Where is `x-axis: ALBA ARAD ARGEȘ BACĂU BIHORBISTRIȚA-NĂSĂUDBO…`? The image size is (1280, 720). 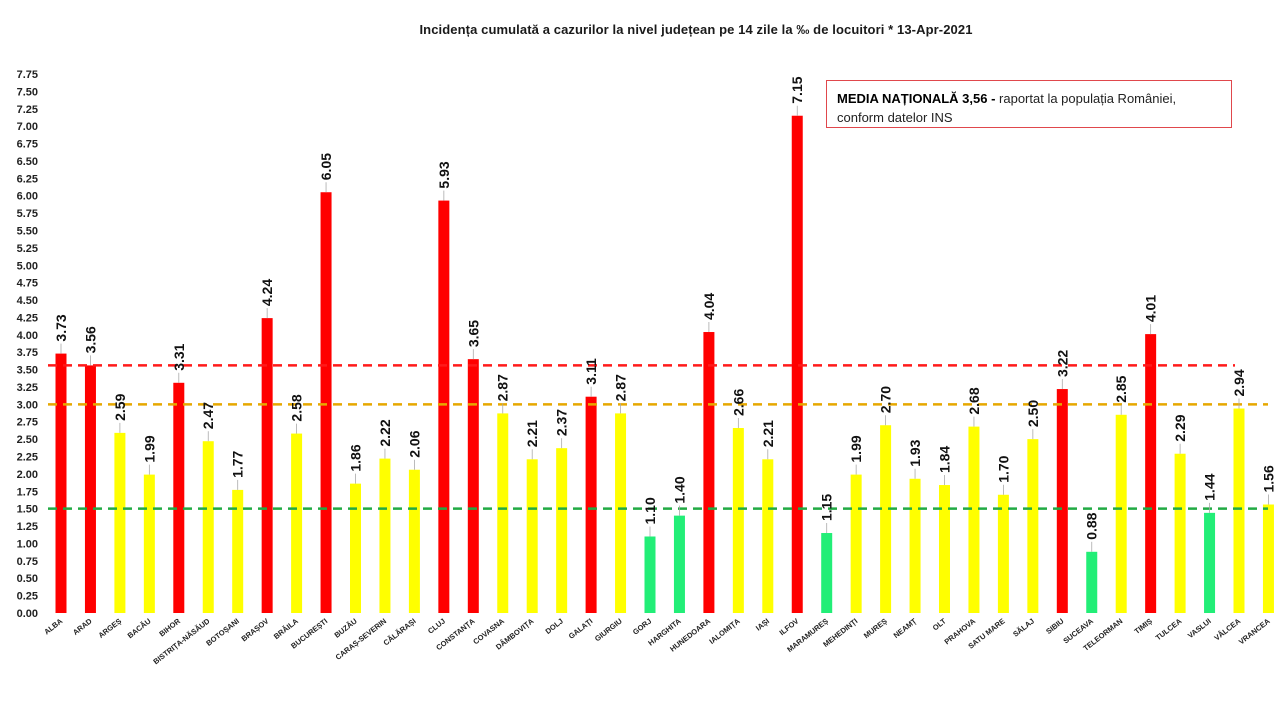 x-axis: ALBA ARAD ARGEȘ BACĂU BIHORBISTRIȚA-NĂSĂUDBO… is located at coordinates (657, 641).